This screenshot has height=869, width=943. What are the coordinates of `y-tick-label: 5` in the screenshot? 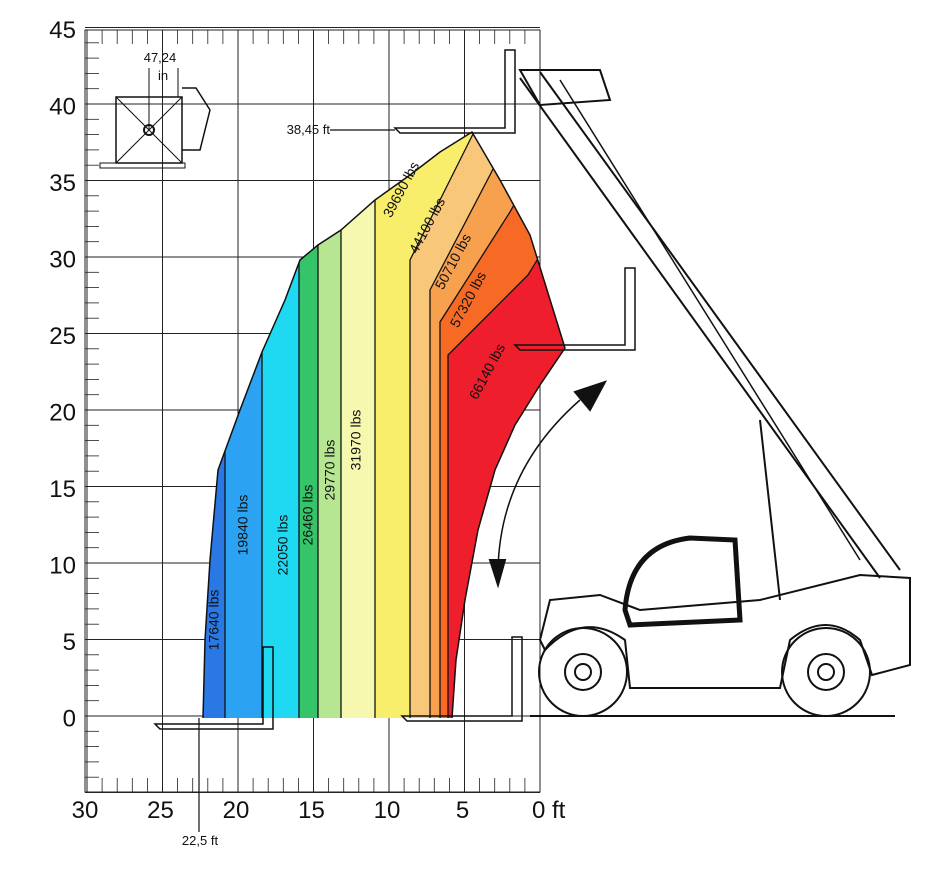 It's located at (69, 642).